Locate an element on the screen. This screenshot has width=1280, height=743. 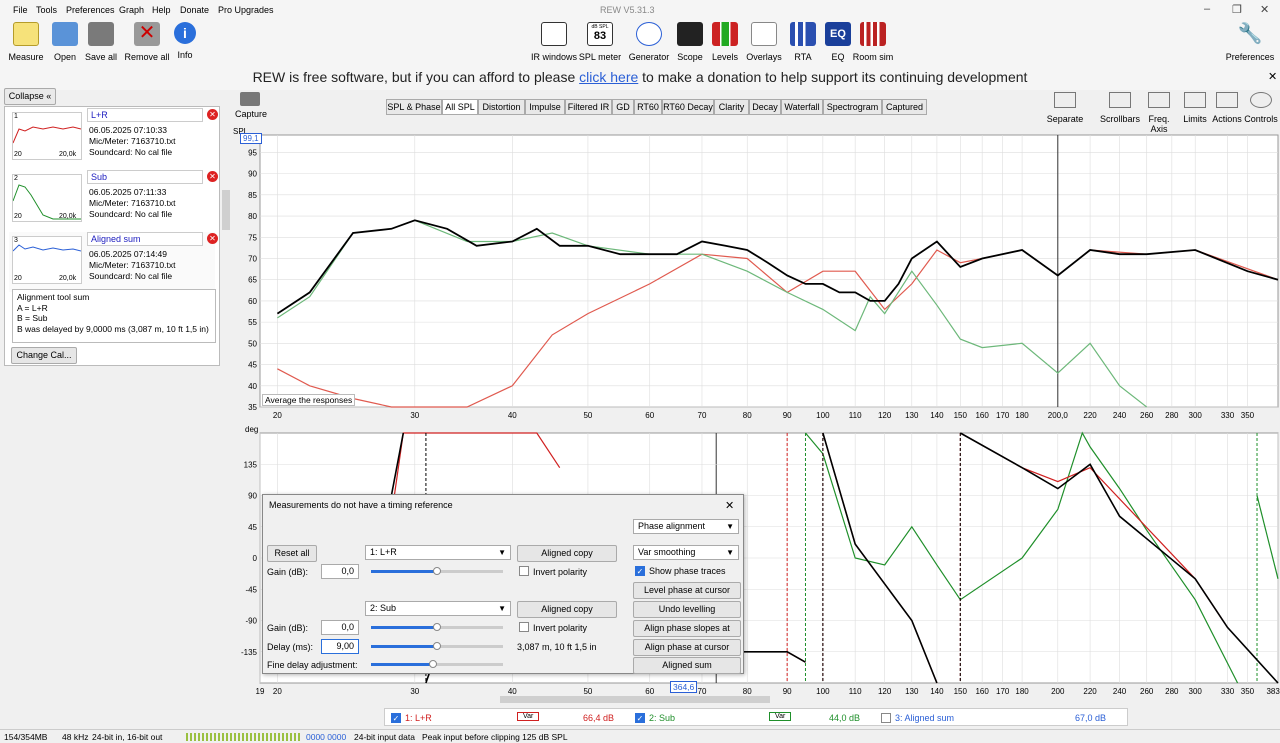
rta-button: RTA is located at coordinates (803, 42).